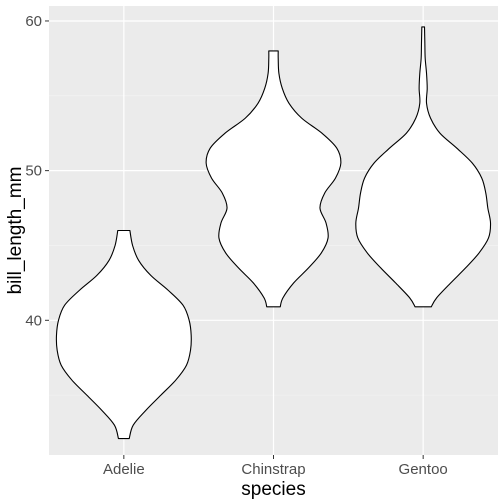 Image resolution: width=504 pixels, height=504 pixels. Describe the element at coordinates (33, 21) in the screenshot. I see `y-tick-label: 60` at that location.